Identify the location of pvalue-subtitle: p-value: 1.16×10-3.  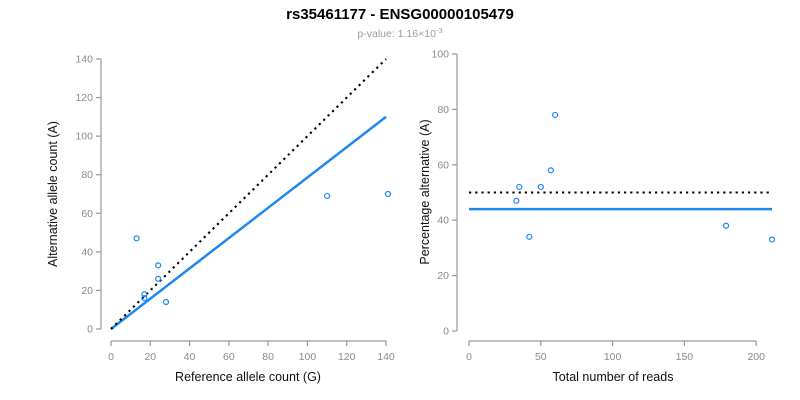
(400, 33).